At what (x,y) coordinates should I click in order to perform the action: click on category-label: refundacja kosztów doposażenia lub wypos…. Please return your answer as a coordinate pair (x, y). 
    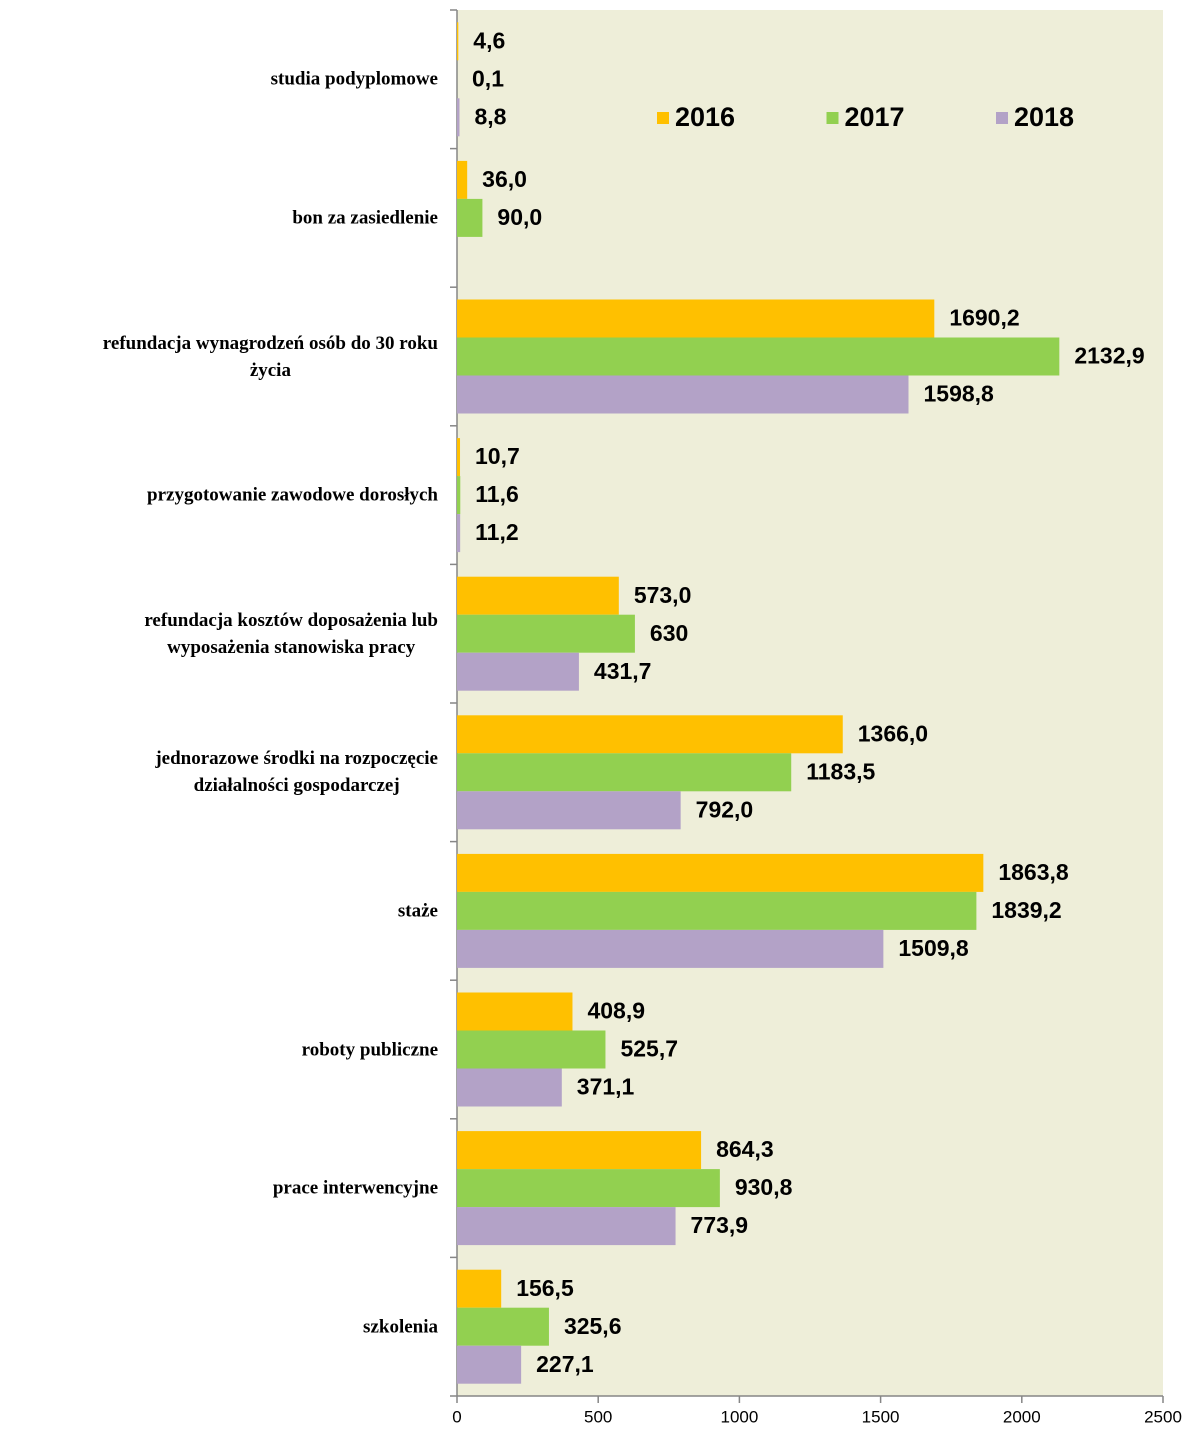
    Looking at the image, I should click on (291, 633).